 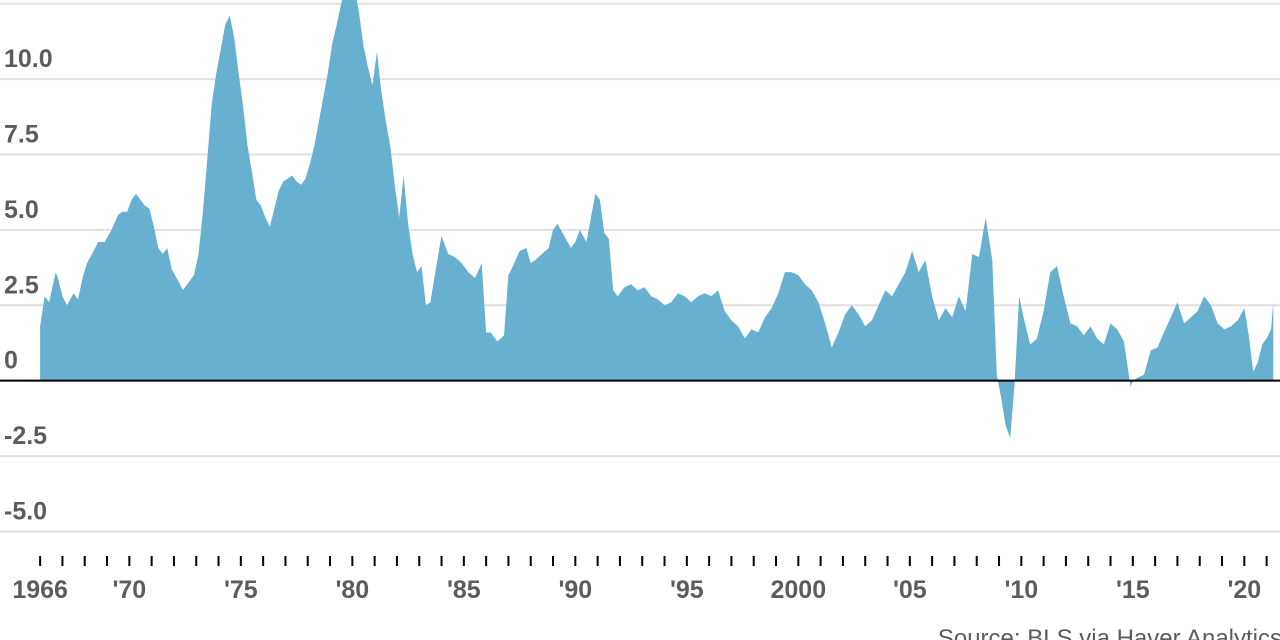 I want to click on x-tick-label: '70, so click(x=129, y=590).